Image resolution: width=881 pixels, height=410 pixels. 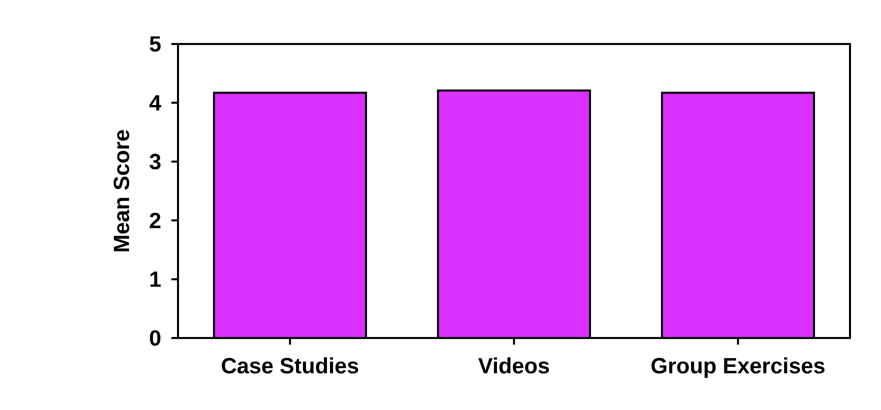 I want to click on y-tick-label: 5, so click(x=155, y=44).